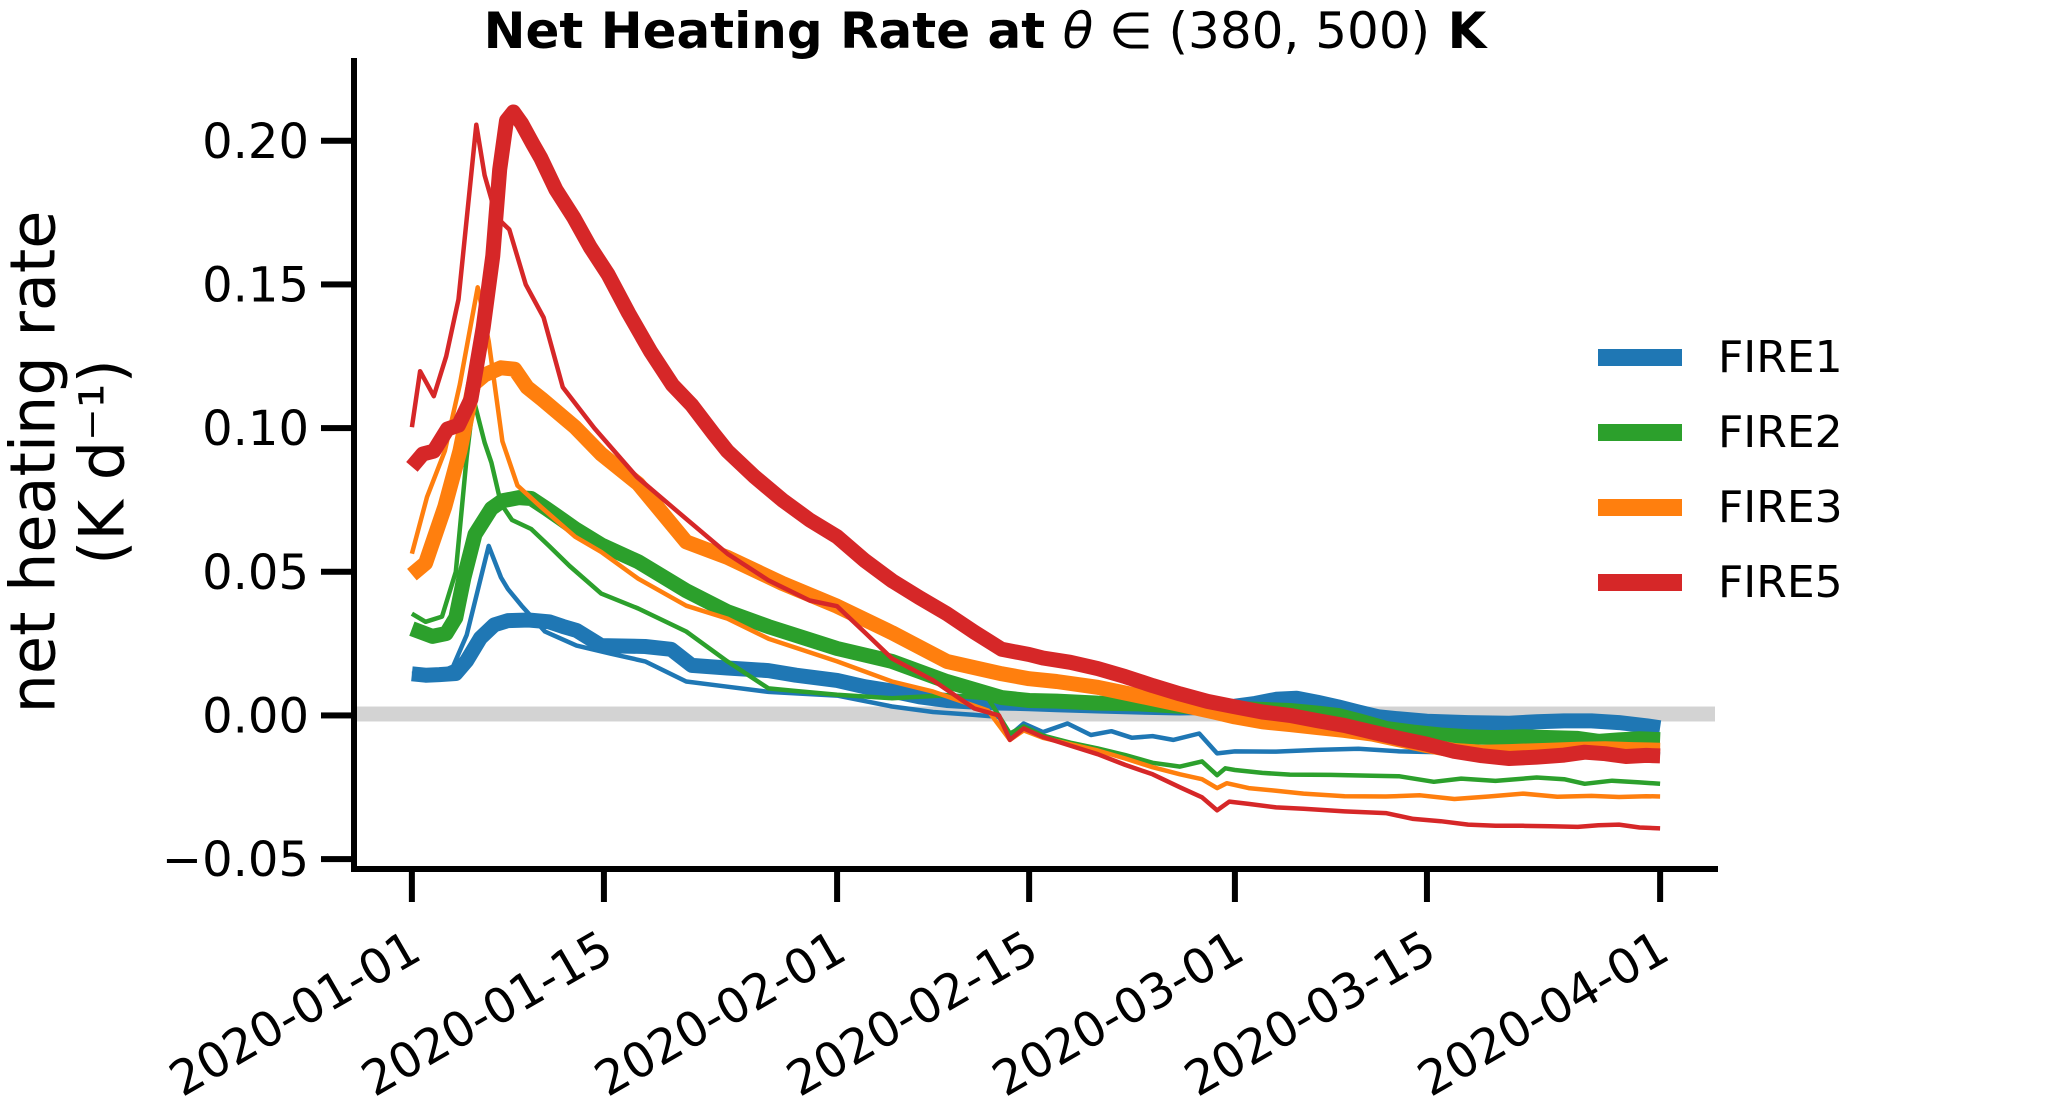  What do you see at coordinates (1078, 31) in the screenshot?
I see `chart-title-theta: θ` at bounding box center [1078, 31].